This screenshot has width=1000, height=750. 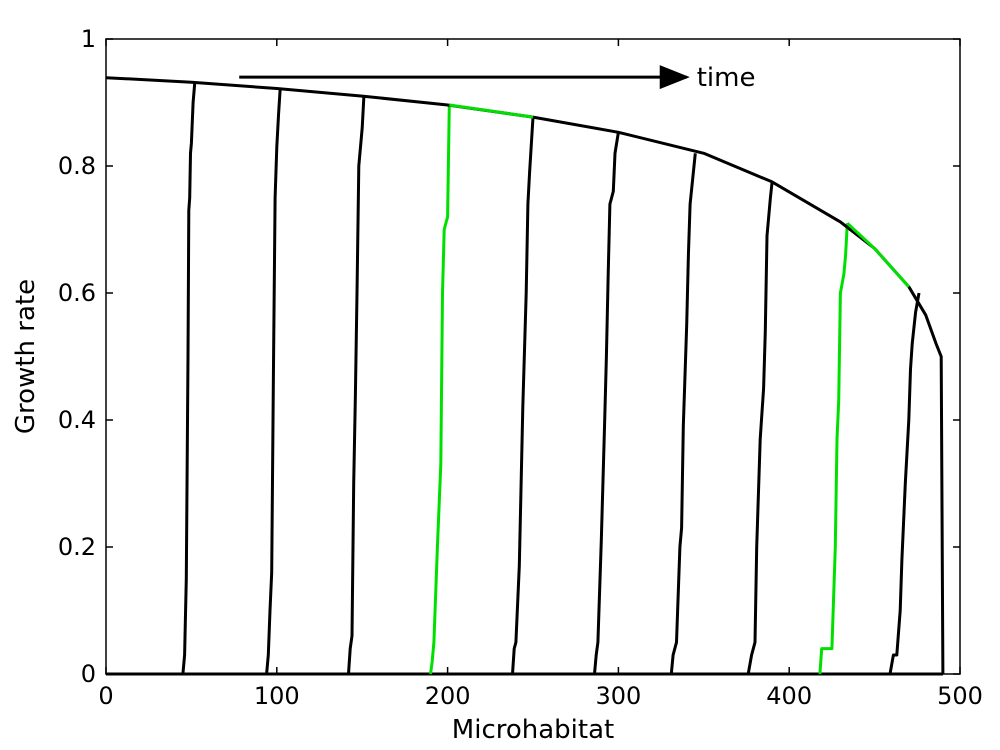 What do you see at coordinates (533, 730) in the screenshot?
I see `x-axis-label: Microhabitat` at bounding box center [533, 730].